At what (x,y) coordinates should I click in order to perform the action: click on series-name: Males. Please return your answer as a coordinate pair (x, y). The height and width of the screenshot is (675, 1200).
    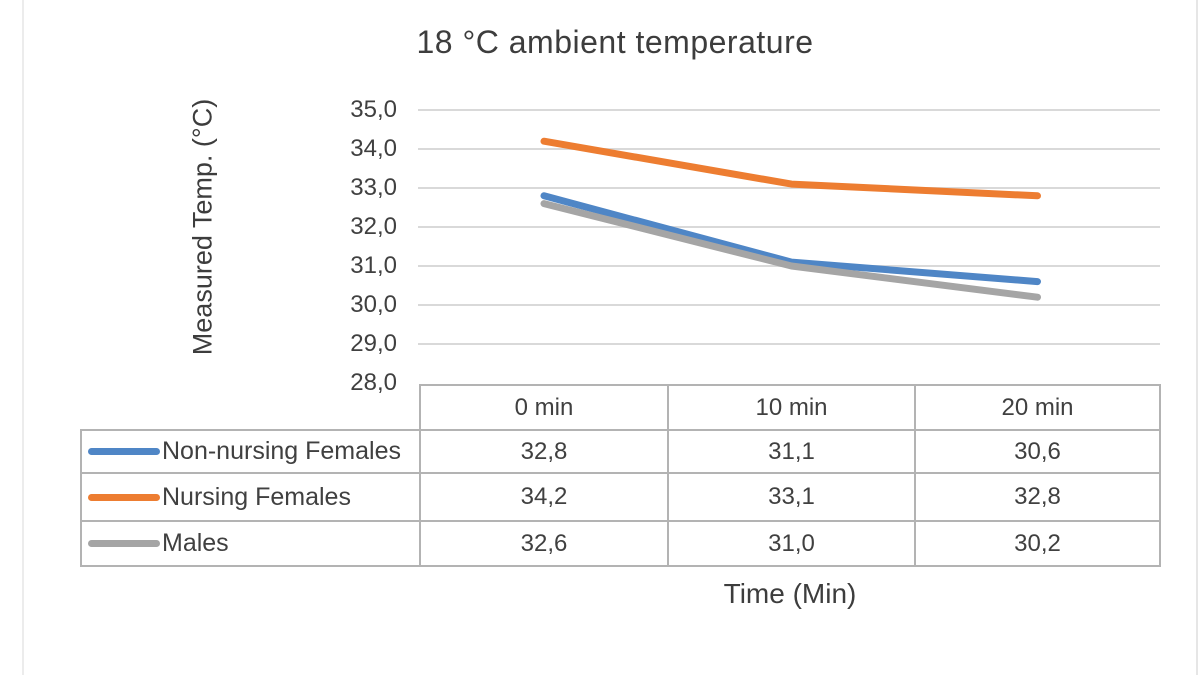
    Looking at the image, I should click on (195, 543).